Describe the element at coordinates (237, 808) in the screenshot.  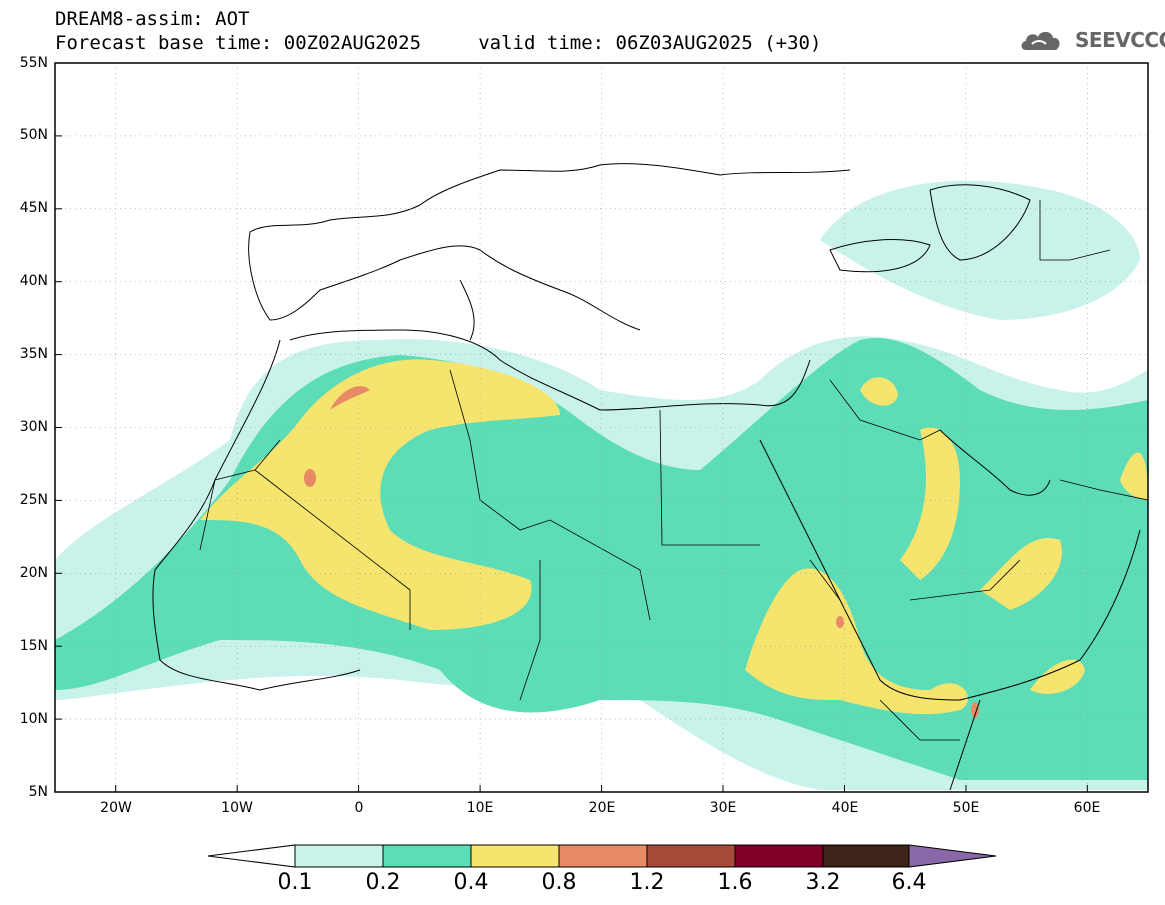
I see `x-tick-label: 10W` at that location.